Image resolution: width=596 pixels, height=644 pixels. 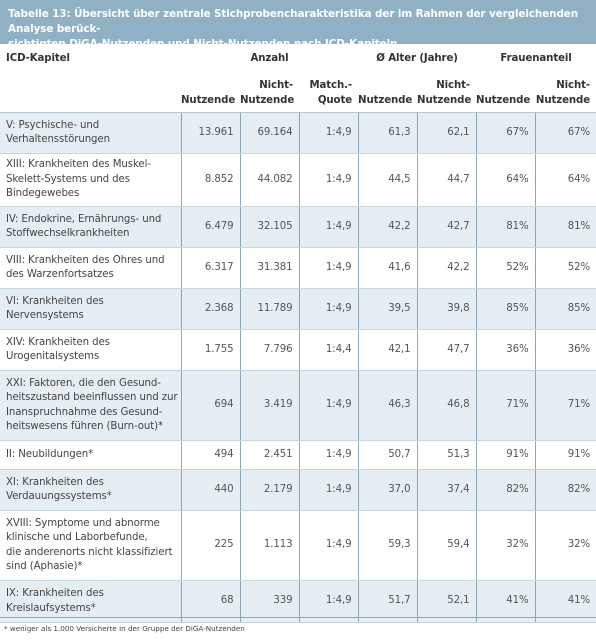 I want to click on cell-frauen-nicht-nutzende: 41%, so click(x=565, y=601).